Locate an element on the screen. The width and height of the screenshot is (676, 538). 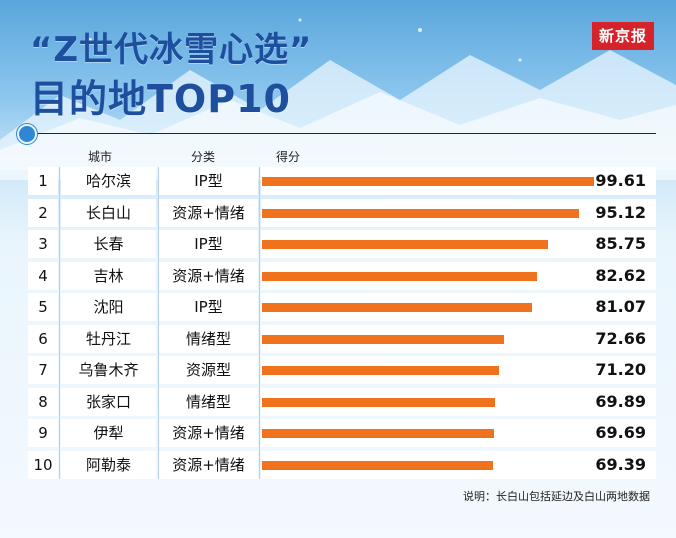
table-row: 3 长春 IP型 85.75 is located at coordinates (342, 244).